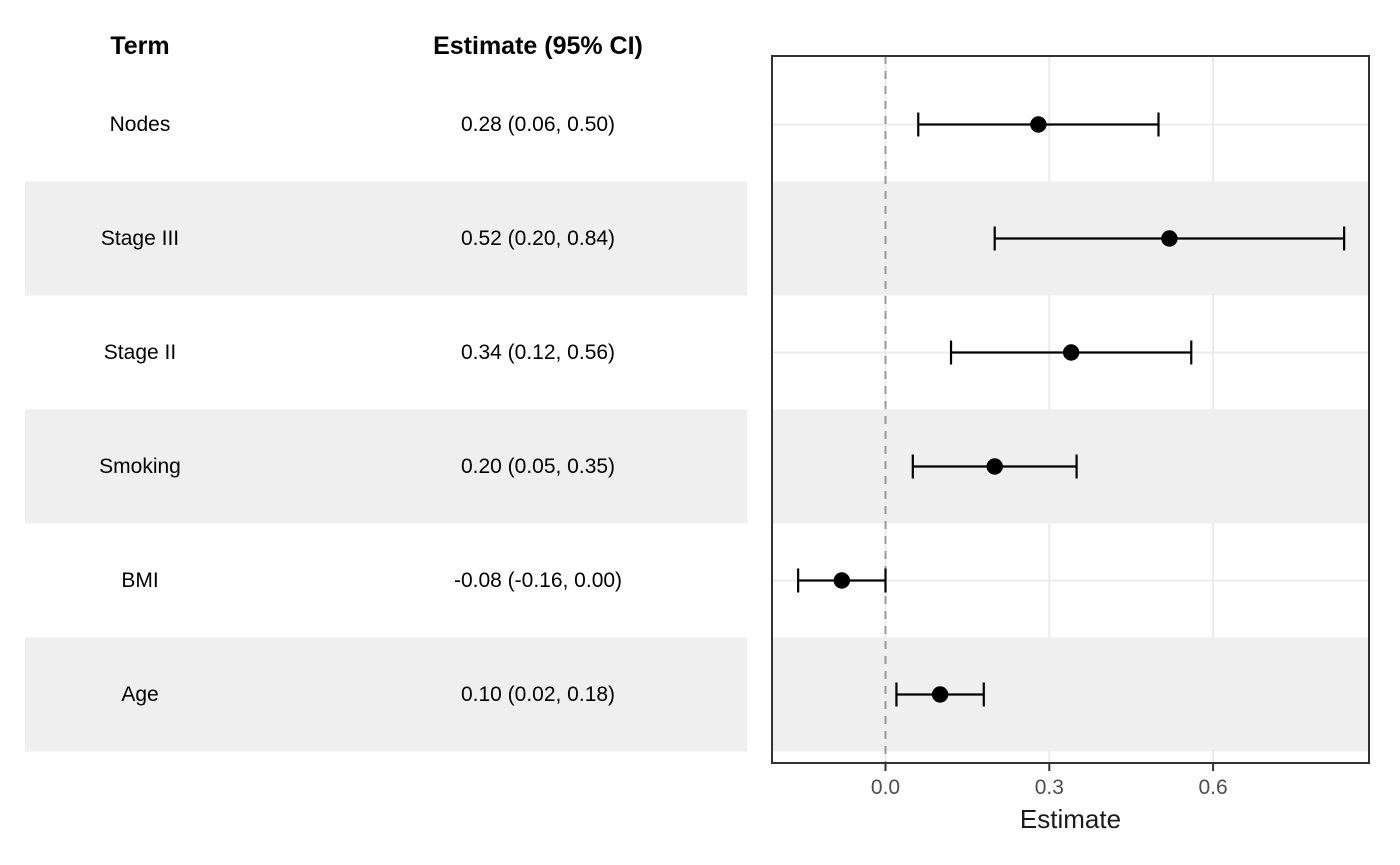 The height and width of the screenshot is (865, 1400). Describe the element at coordinates (1049, 787) in the screenshot. I see `x-axis-tick-label: 0.3` at that location.